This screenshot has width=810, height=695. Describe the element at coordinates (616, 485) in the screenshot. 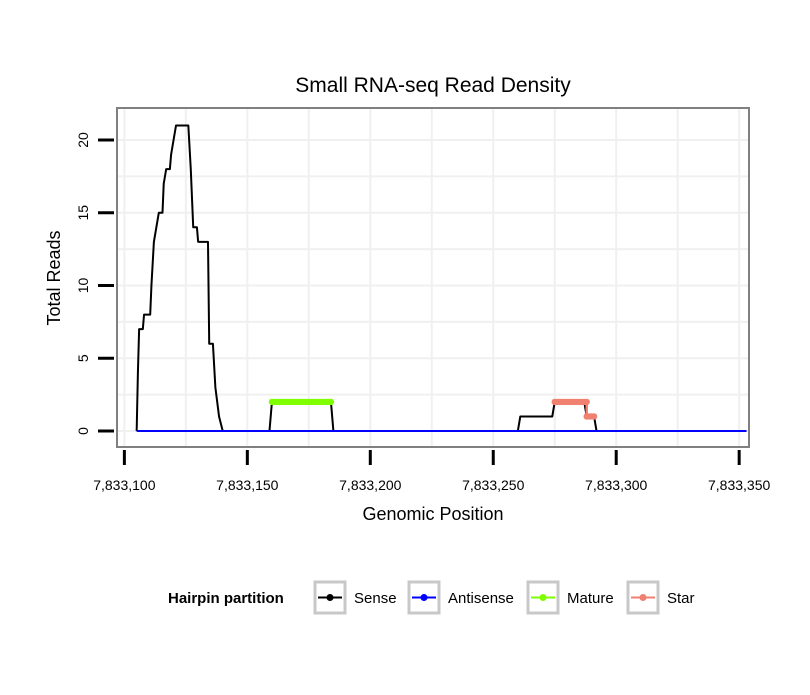

I see `x-tick-label: 7,833,300` at that location.